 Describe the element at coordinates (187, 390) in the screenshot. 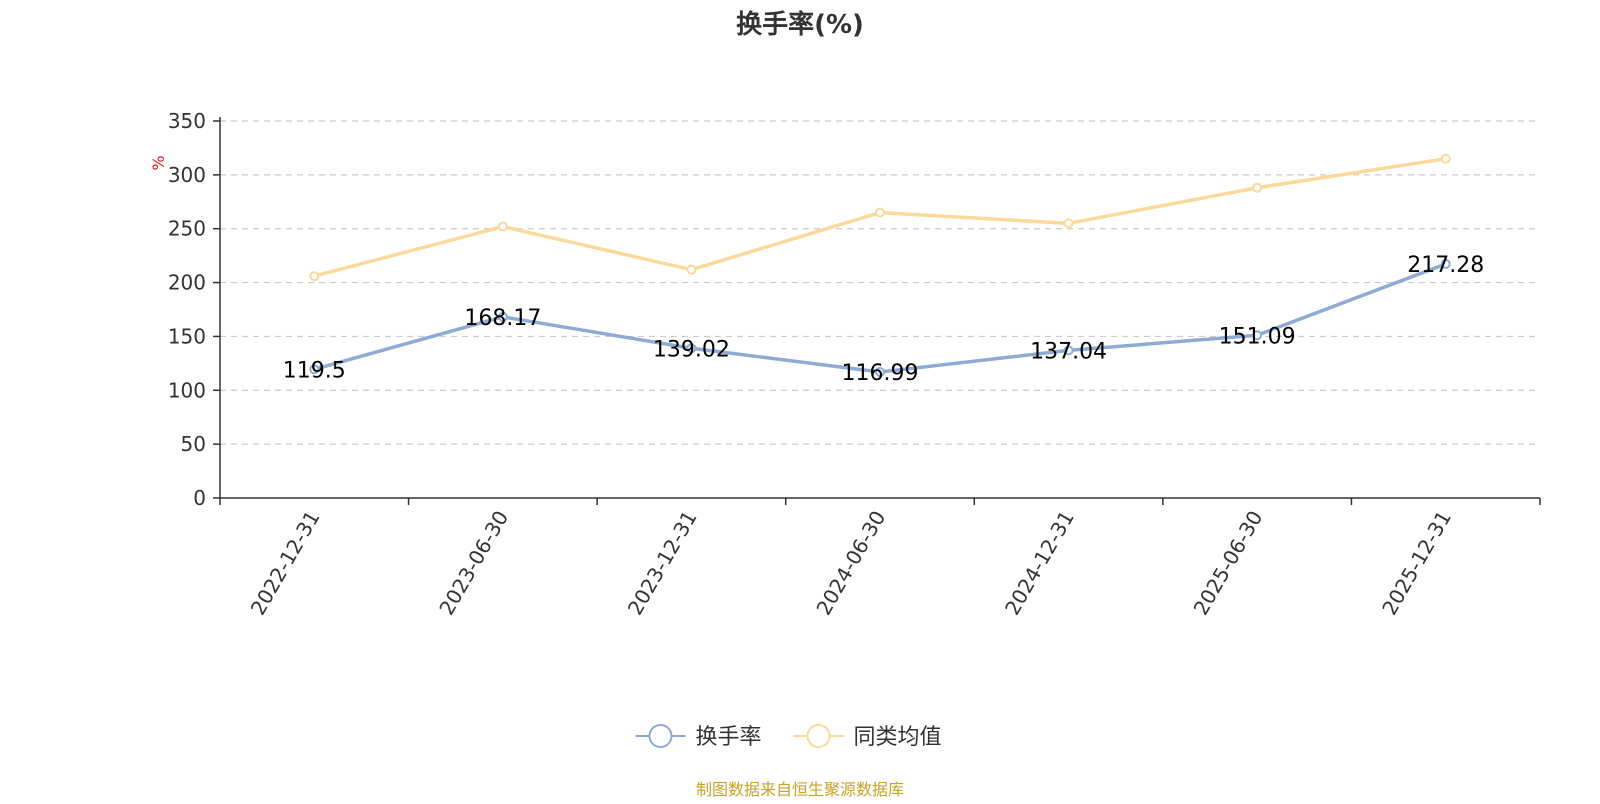

I see `y-tick-label: 100` at that location.